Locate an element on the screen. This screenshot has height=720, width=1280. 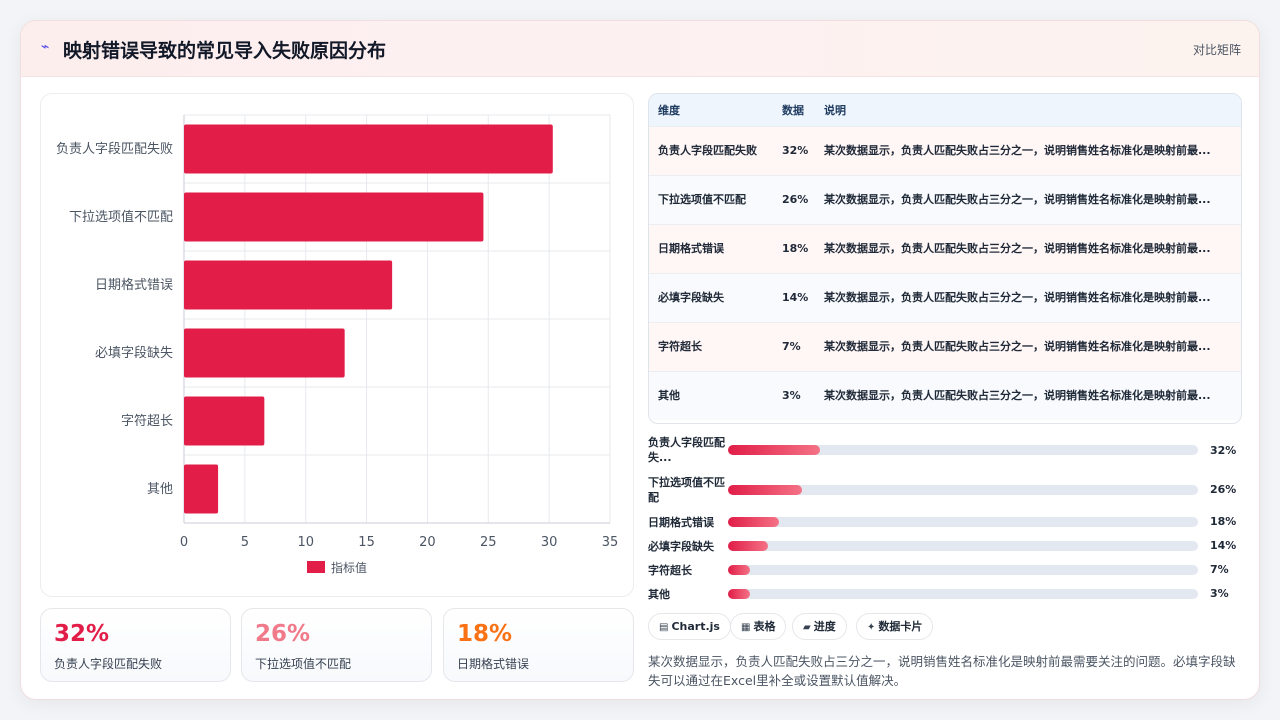
progress-value: 26% is located at coordinates (1223, 489).